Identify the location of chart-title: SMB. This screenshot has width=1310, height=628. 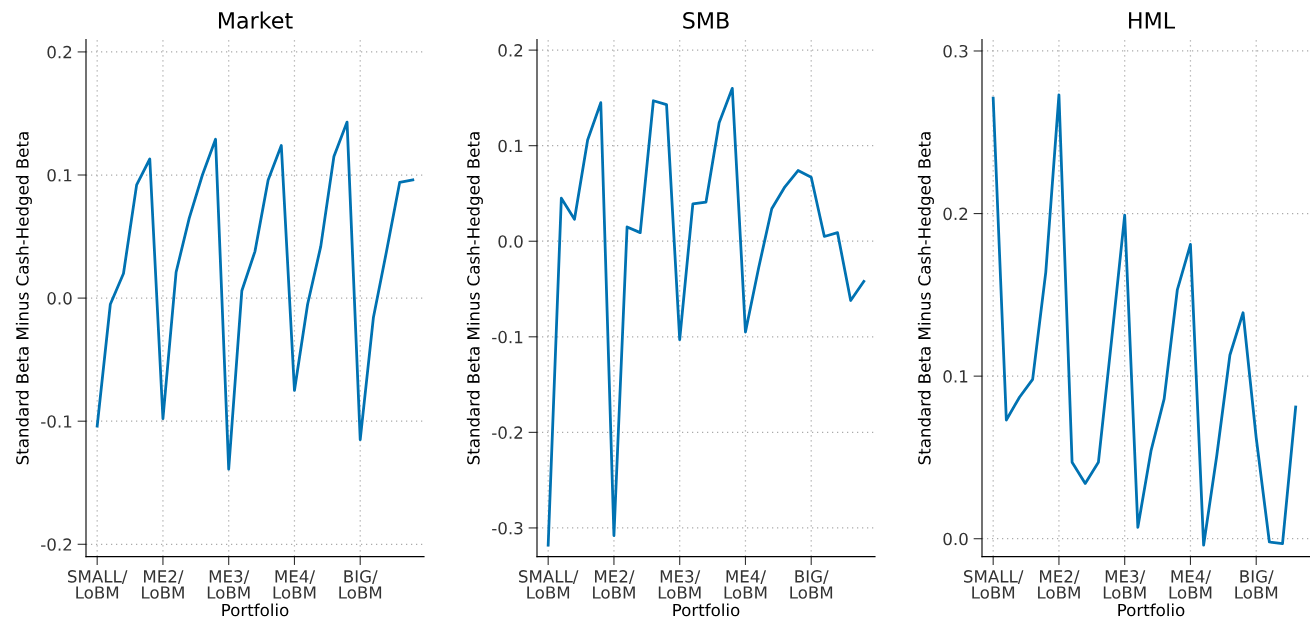
(706, 20).